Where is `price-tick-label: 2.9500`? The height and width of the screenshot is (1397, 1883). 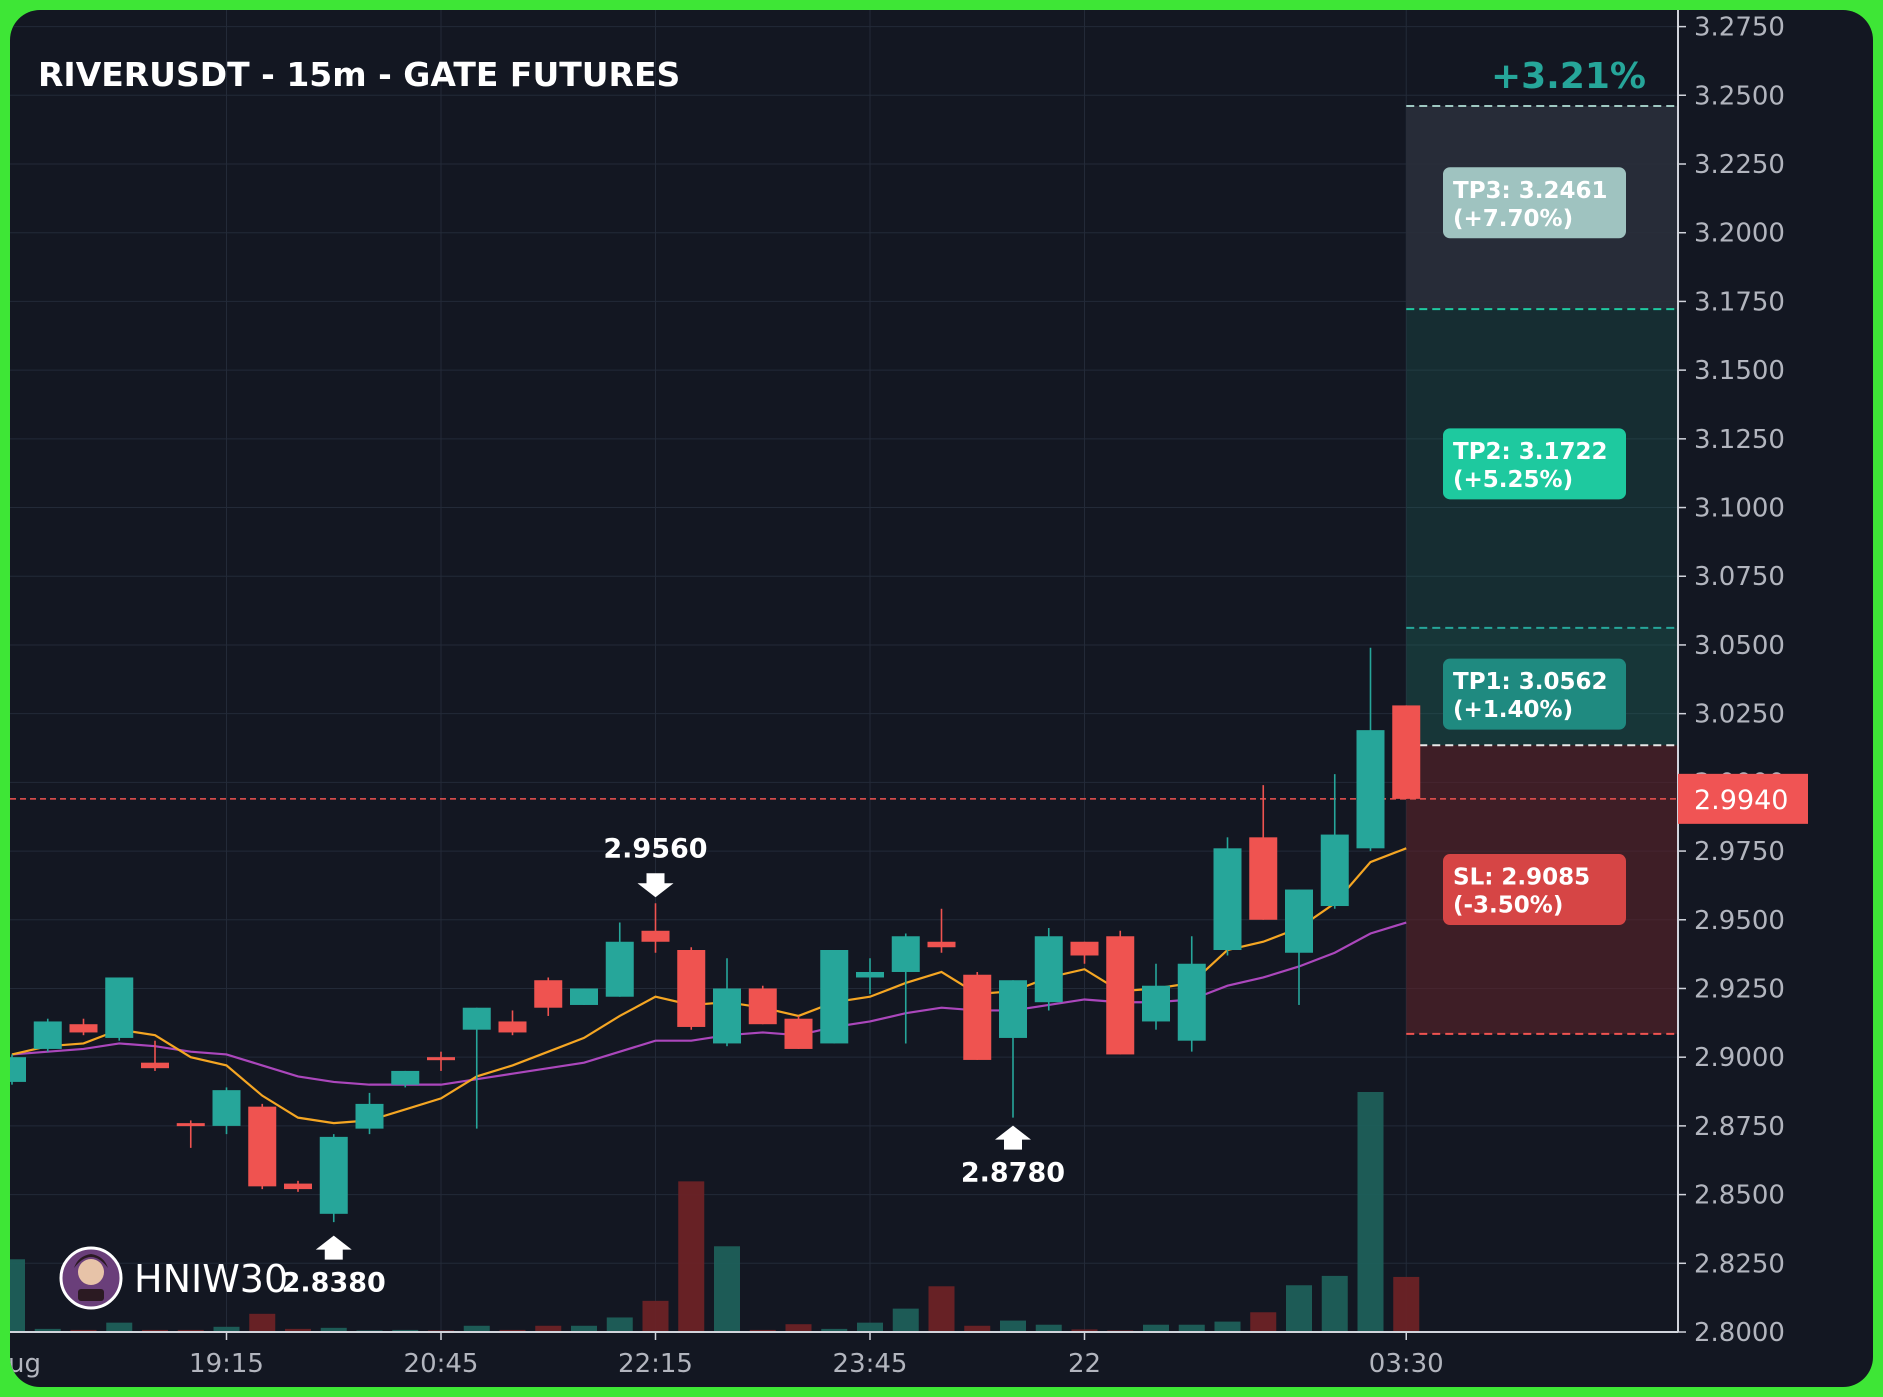
price-tick-label: 2.9500 is located at coordinates (1739, 921).